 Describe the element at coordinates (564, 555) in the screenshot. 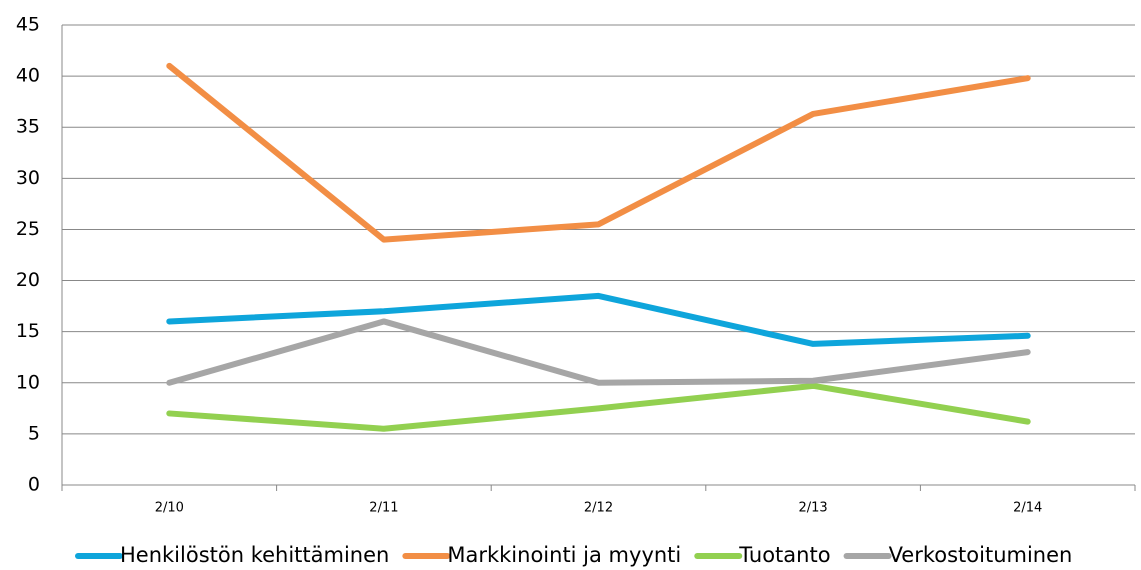

I see `legend-label: Markkinointi ja myynti` at that location.